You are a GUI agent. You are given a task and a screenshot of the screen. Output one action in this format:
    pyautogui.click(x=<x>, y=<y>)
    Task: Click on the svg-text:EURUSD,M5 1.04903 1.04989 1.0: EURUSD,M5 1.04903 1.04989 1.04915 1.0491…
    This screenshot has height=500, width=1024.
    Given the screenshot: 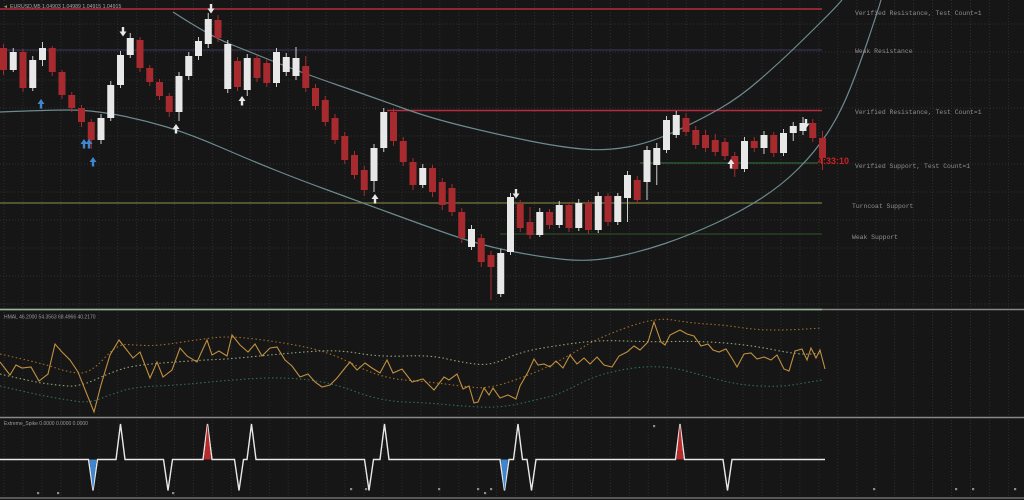 What is the action you would take?
    pyautogui.click(x=65, y=7)
    